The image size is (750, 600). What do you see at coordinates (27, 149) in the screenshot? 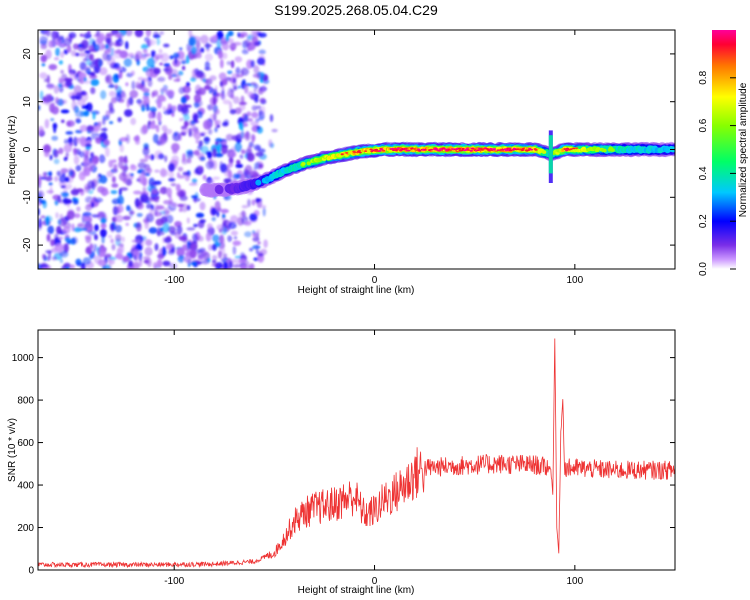
I see `y-tick-label: 0` at bounding box center [27, 149].